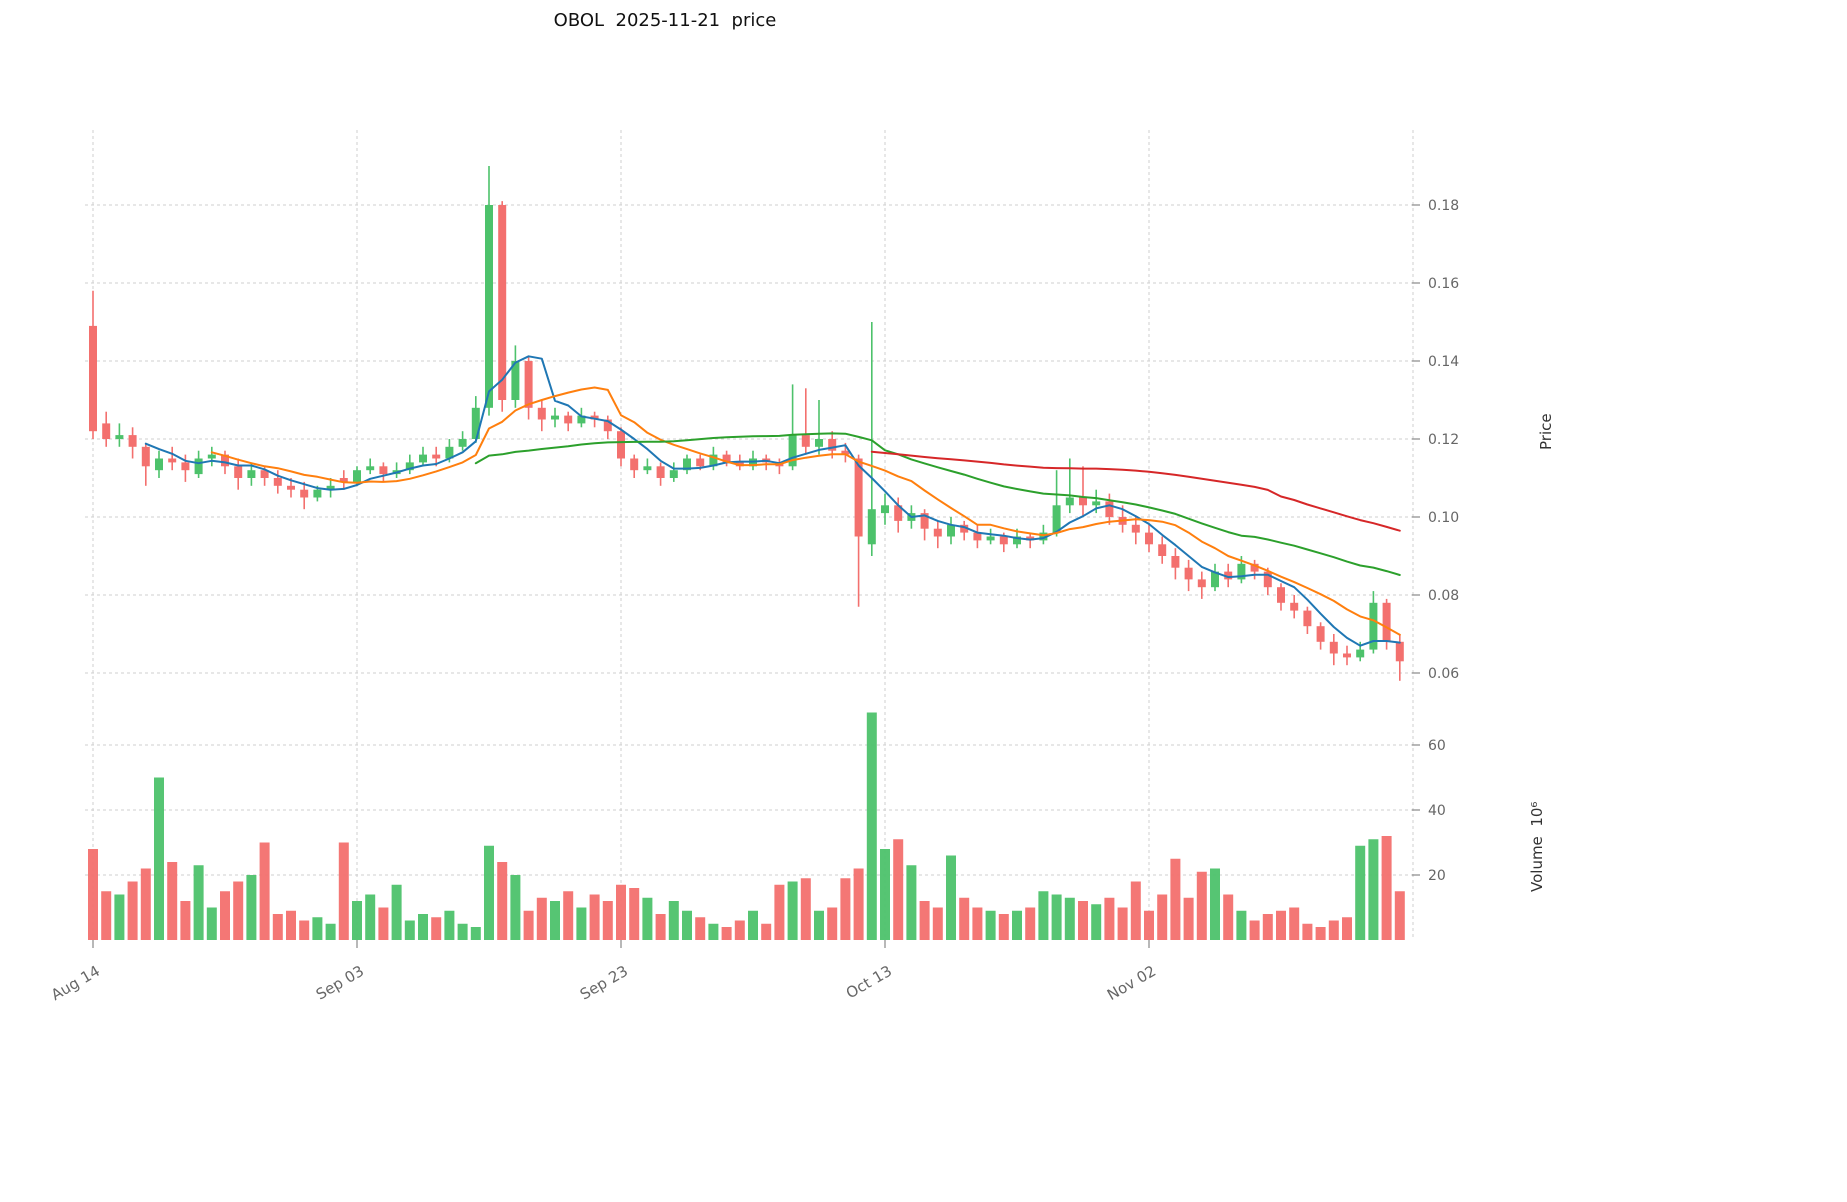  What do you see at coordinates (1443, 284) in the screenshot?
I see `svg-text: 0.16` at bounding box center [1443, 284].